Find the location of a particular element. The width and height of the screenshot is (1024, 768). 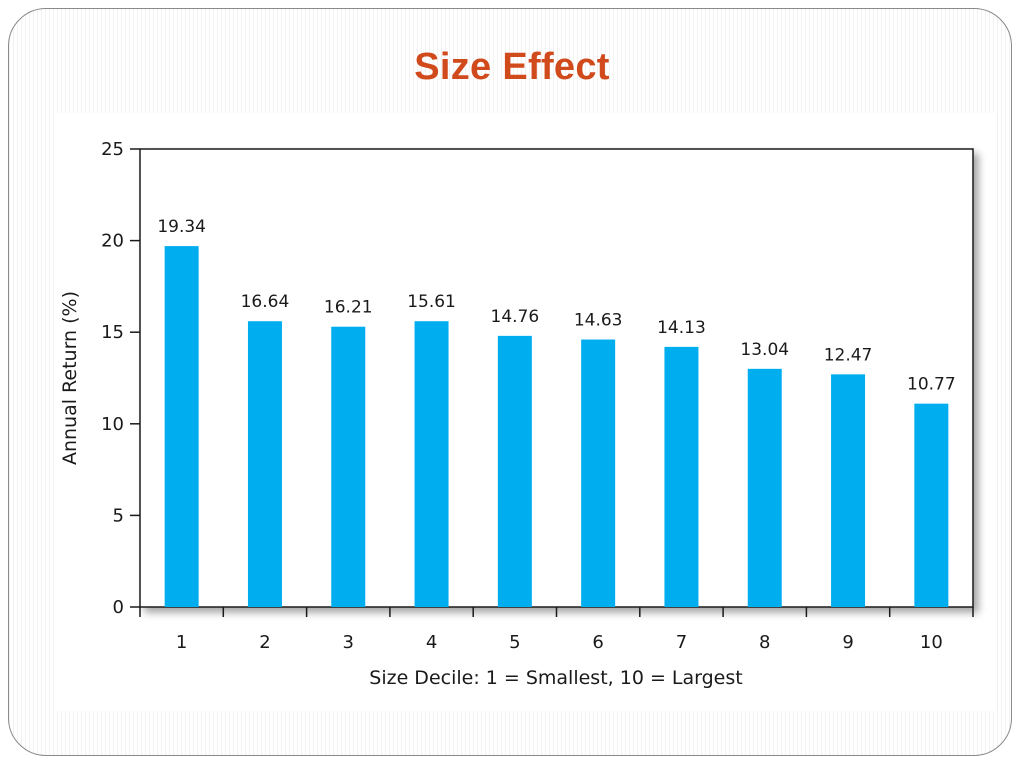

x-tick-label-5: 5 is located at coordinates (514, 642).